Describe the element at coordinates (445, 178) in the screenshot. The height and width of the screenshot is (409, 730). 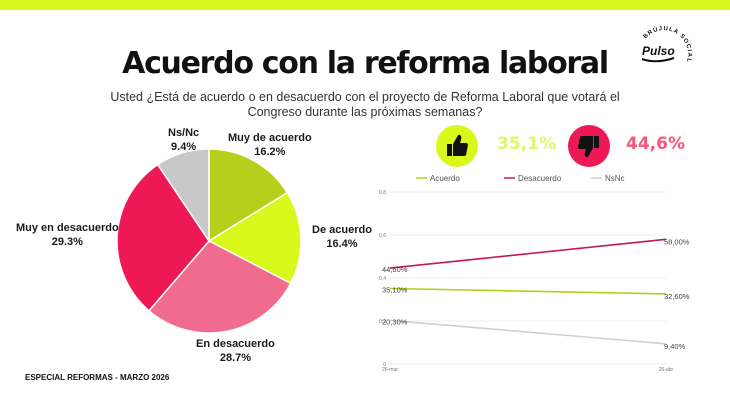
I see `legend-label: Acuerdo` at that location.